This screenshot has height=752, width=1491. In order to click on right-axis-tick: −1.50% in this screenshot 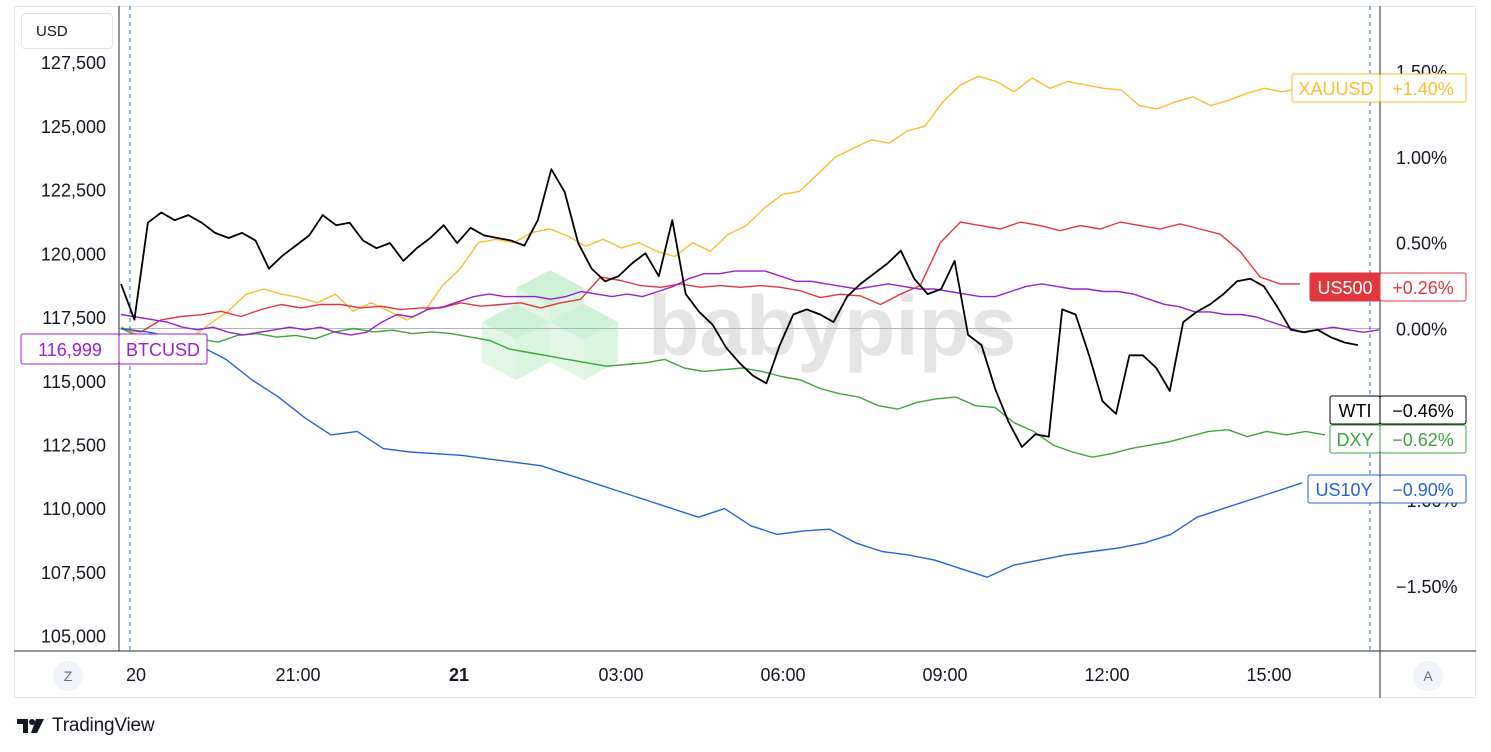, I will do `click(1427, 587)`.